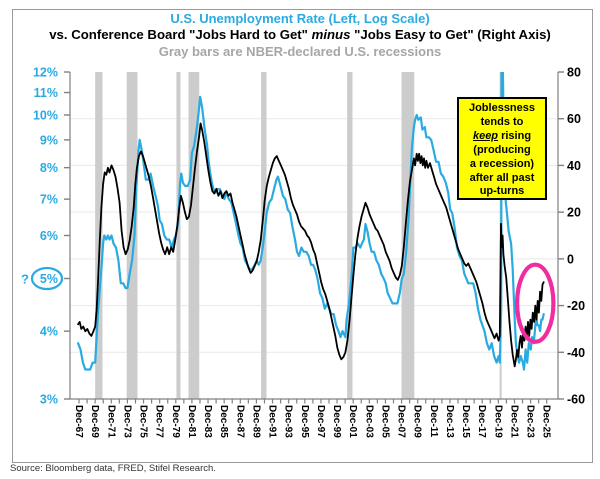  I want to click on x-axis-tick-label: Dec-97, so click(320, 421).